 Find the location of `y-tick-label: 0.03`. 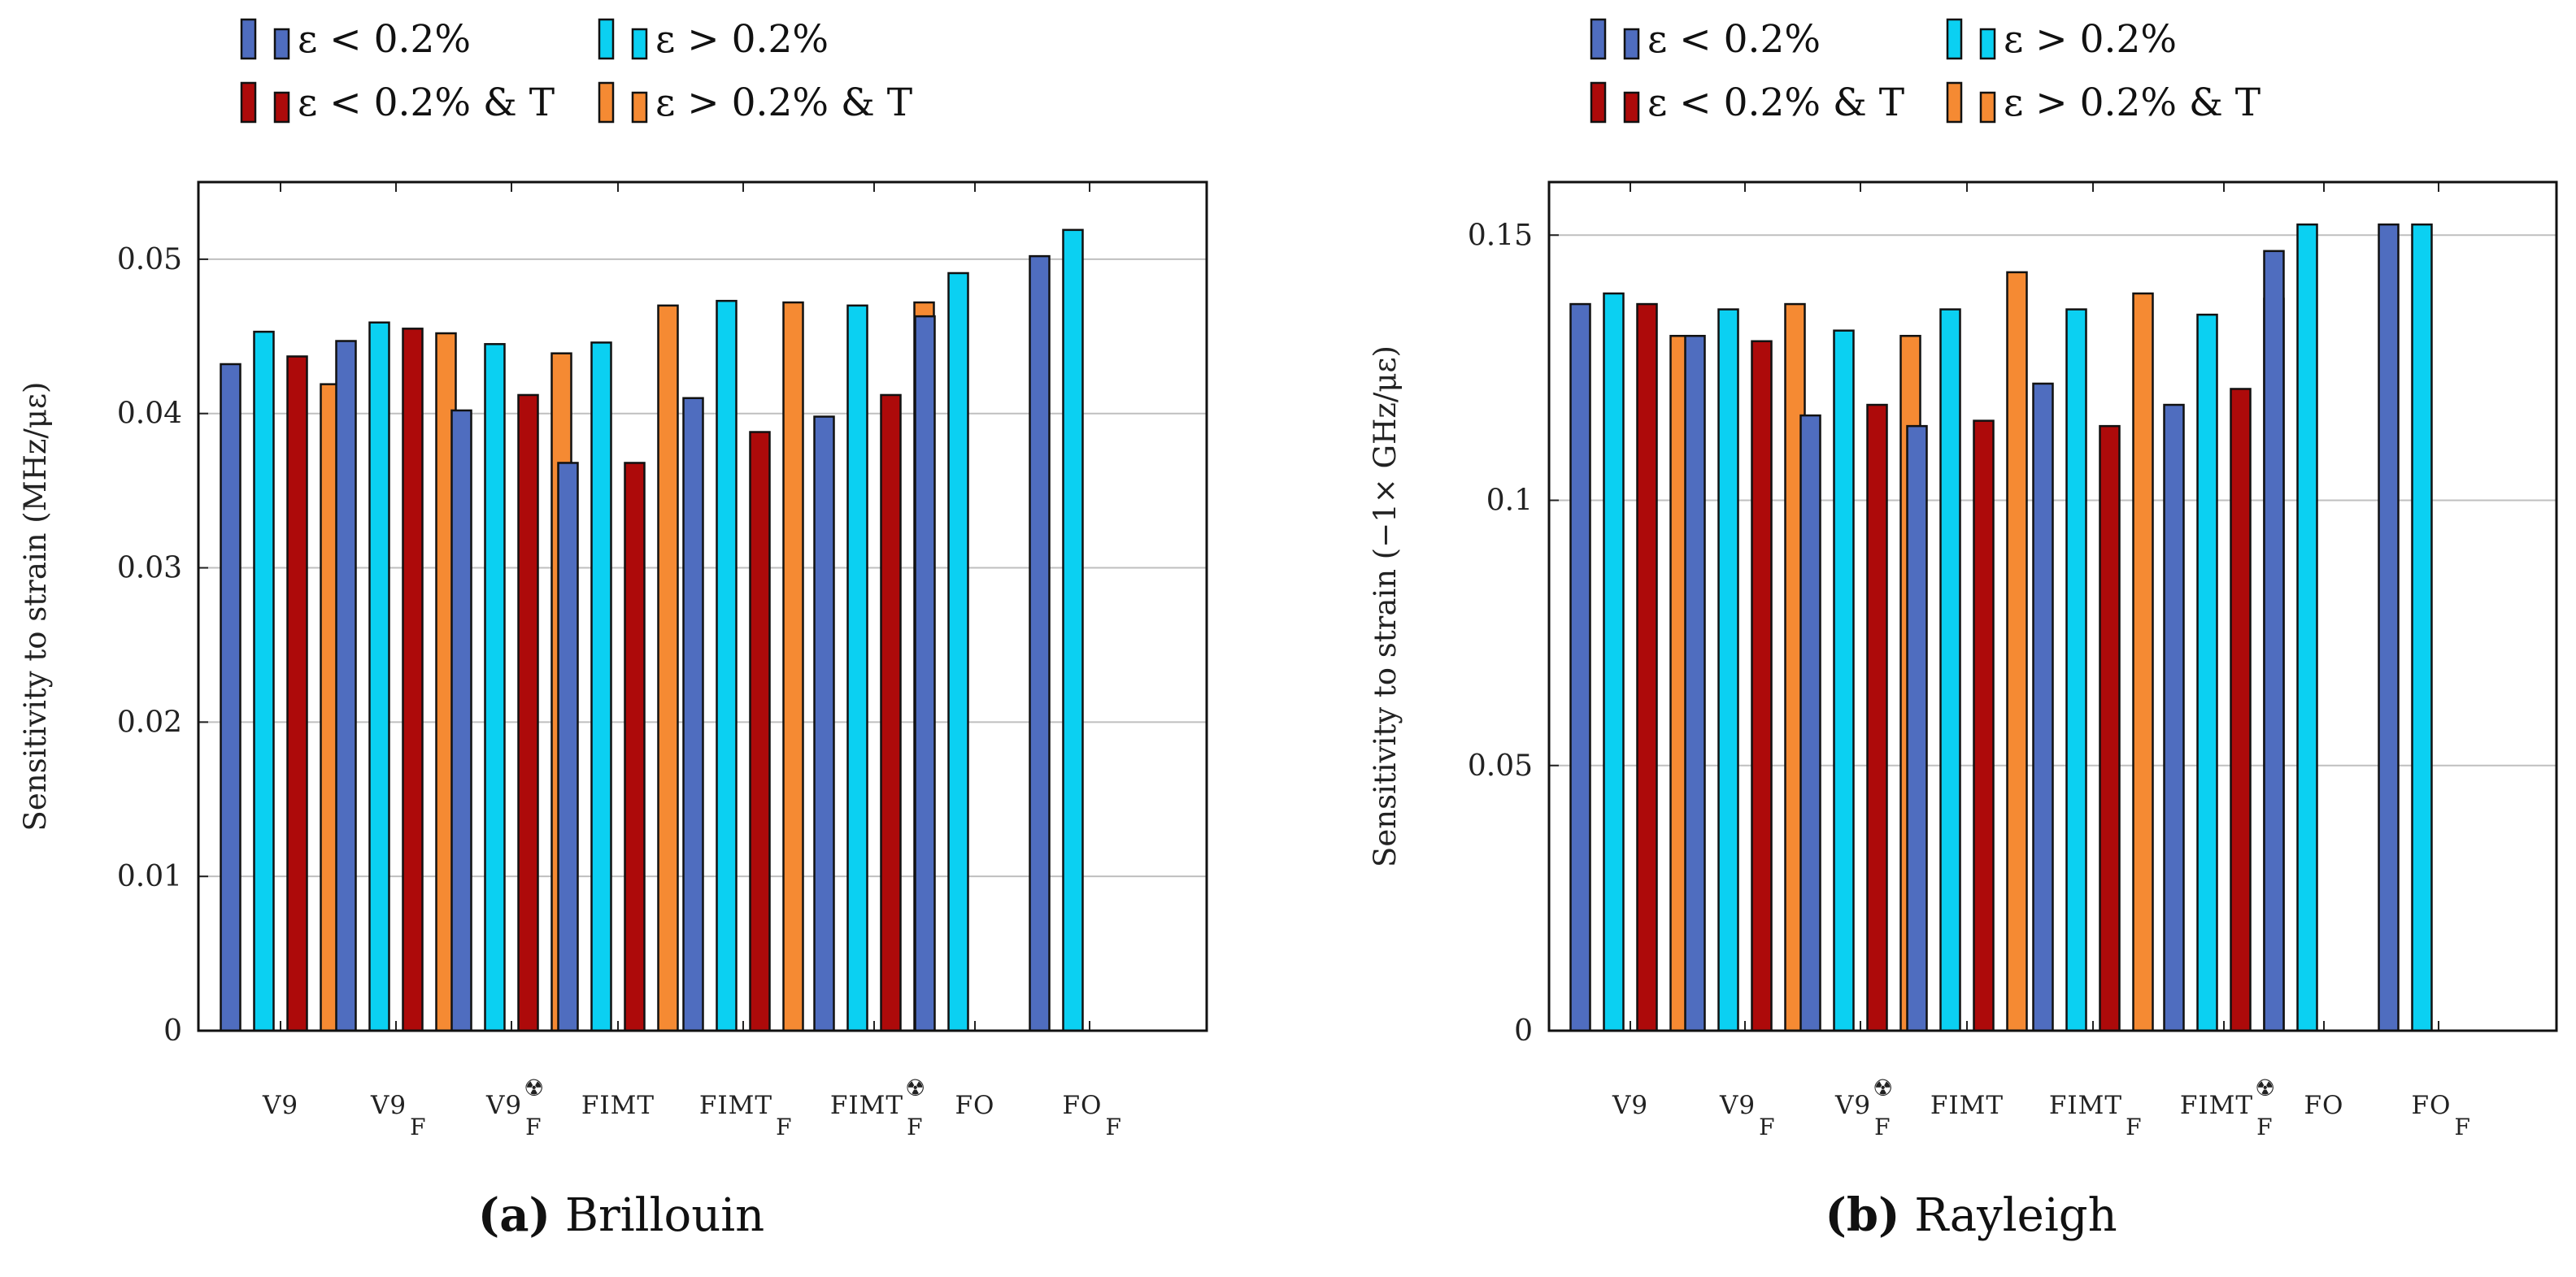

y-tick-label: 0.03 is located at coordinates (149, 568).